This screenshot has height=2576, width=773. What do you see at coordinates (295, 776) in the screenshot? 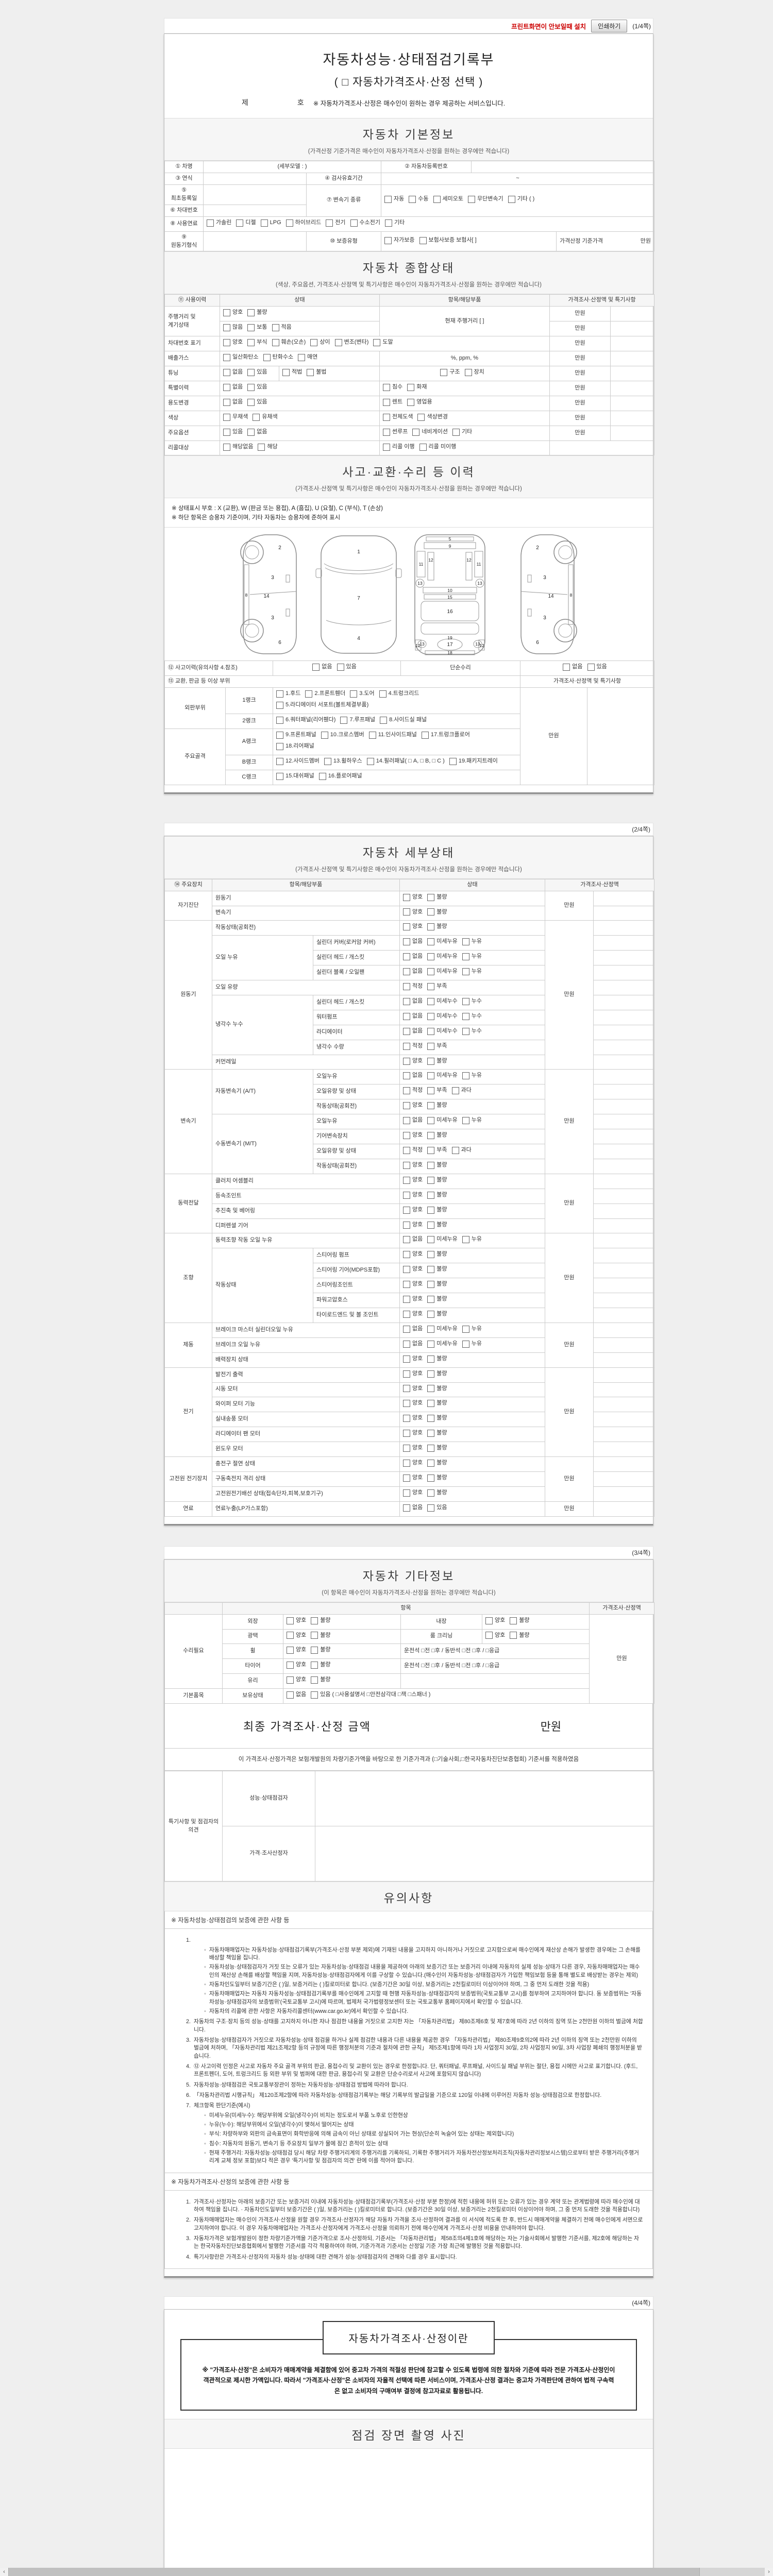
I see `checkbox-option: 15.대쉬패널` at bounding box center [295, 776].